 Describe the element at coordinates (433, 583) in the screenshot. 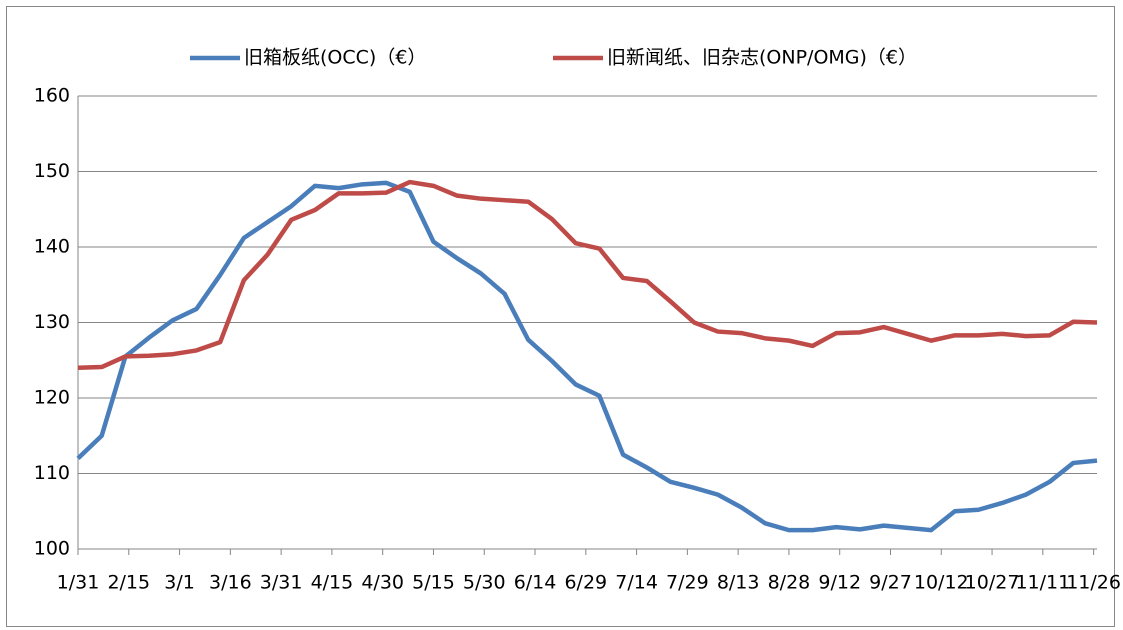

I see `x-tick-label: 5/15` at that location.